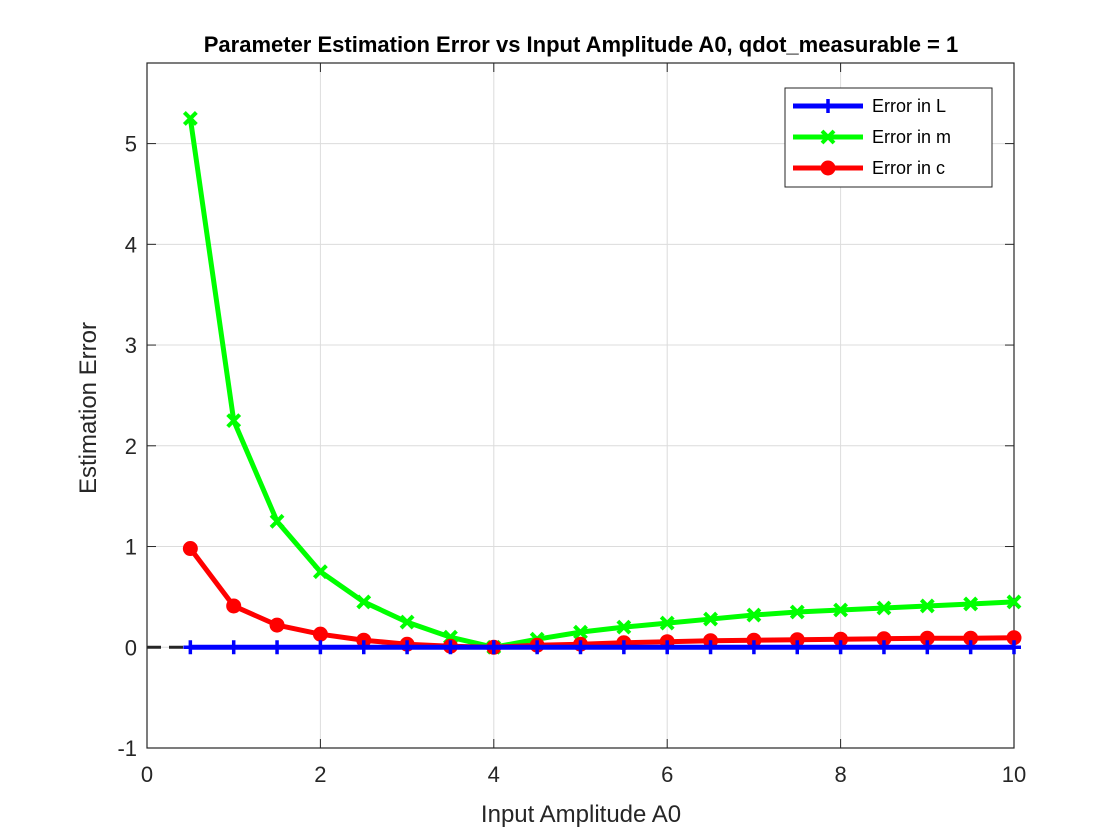 Image resolution: width=1120 pixels, height=840 pixels. What do you see at coordinates (131, 446) in the screenshot?
I see `y-tick-label: 2` at bounding box center [131, 446].